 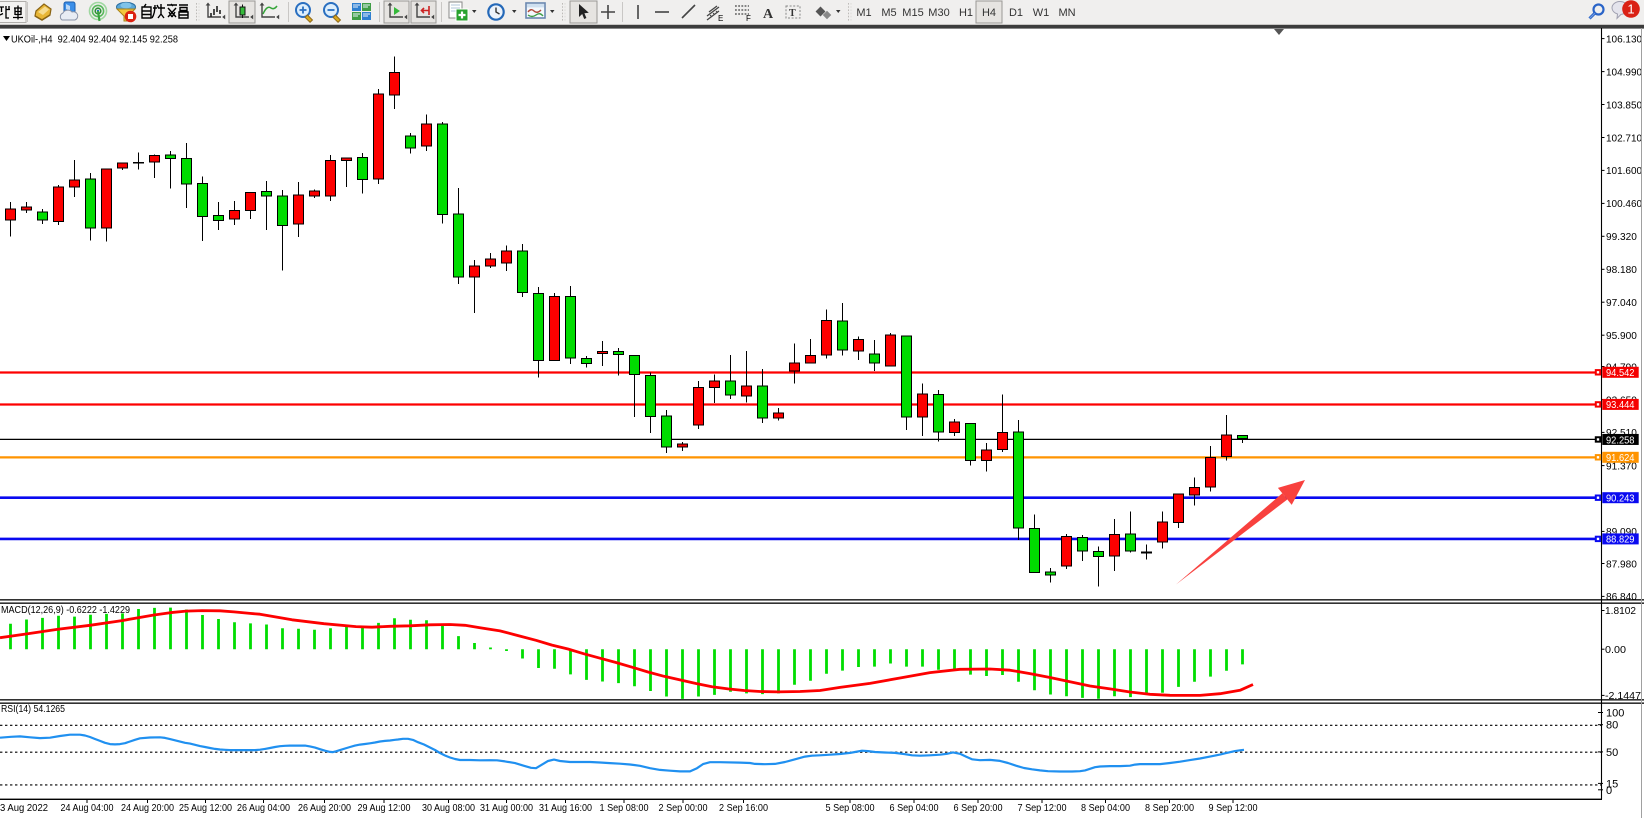 What do you see at coordinates (263, 808) in the screenshot?
I see `svg-text: 26 Aug 04:00` at bounding box center [263, 808].